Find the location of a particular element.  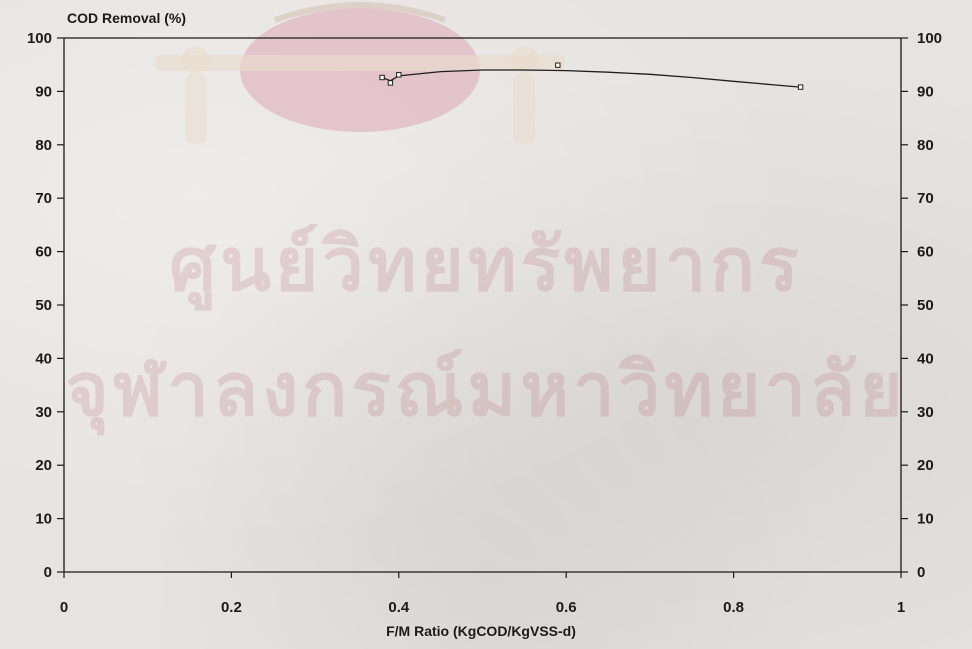

y-tick-label-left: 10 is located at coordinates (43, 519).